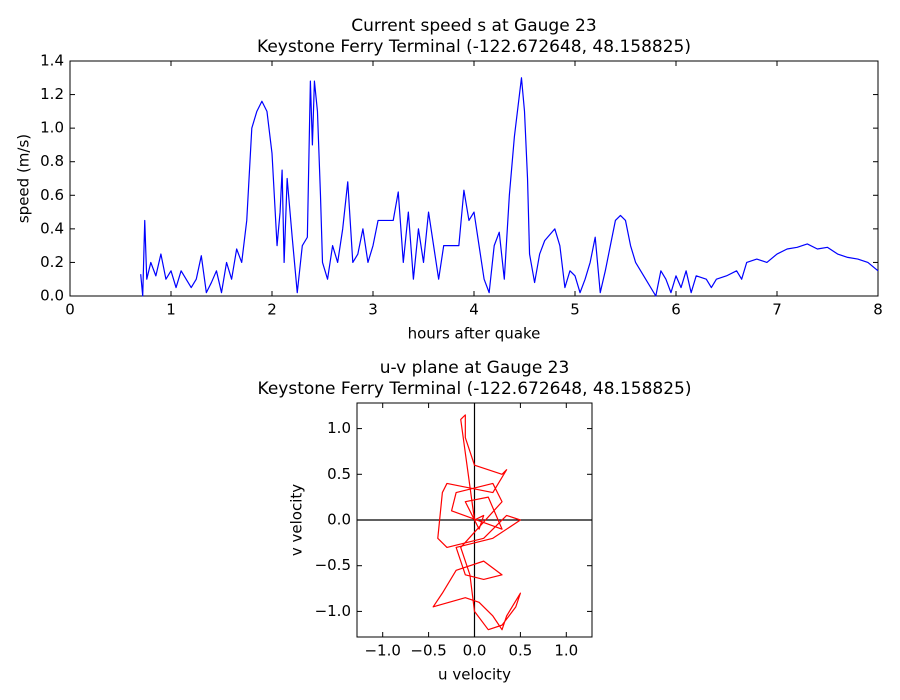 The height and width of the screenshot is (700, 900). What do you see at coordinates (52, 195) in the screenshot?
I see `y-tick-label: 0.6` at bounding box center [52, 195].